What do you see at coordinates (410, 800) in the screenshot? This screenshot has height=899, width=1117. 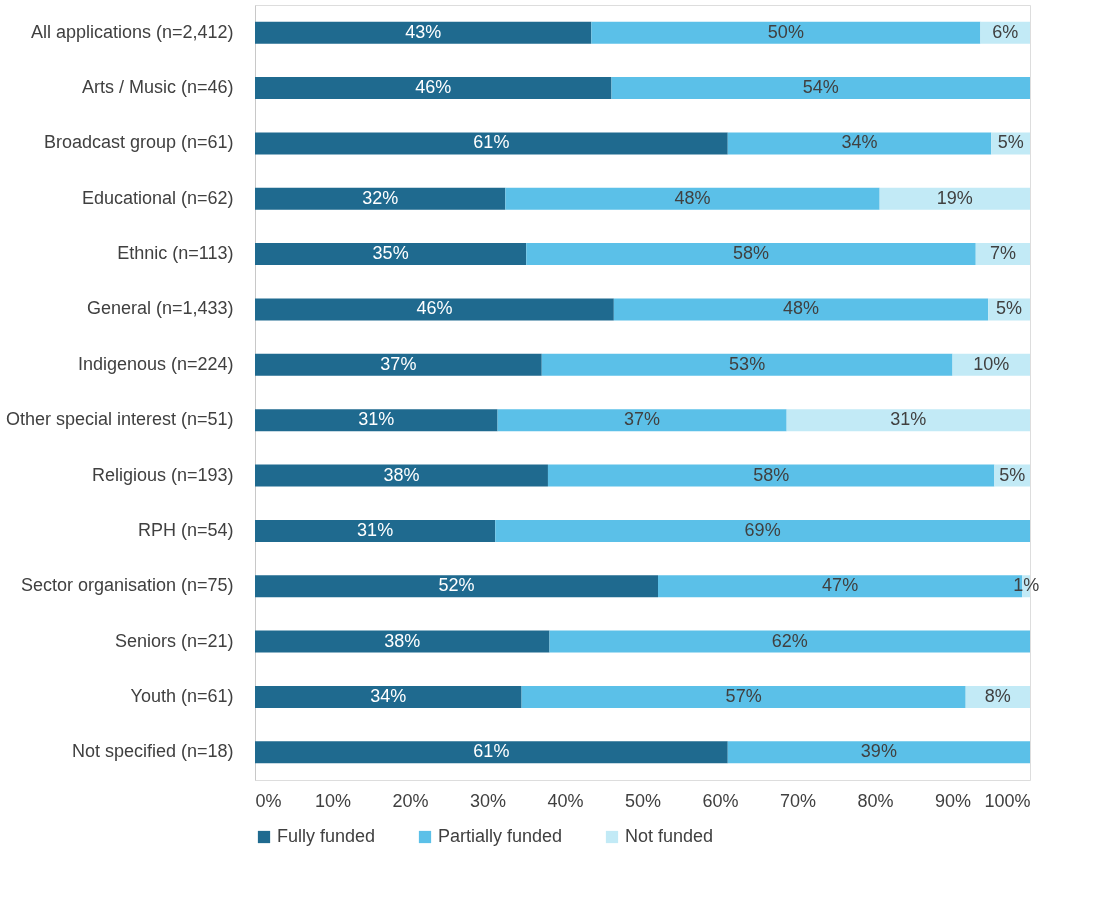 I see `x-tick-label: 20%` at bounding box center [410, 800].